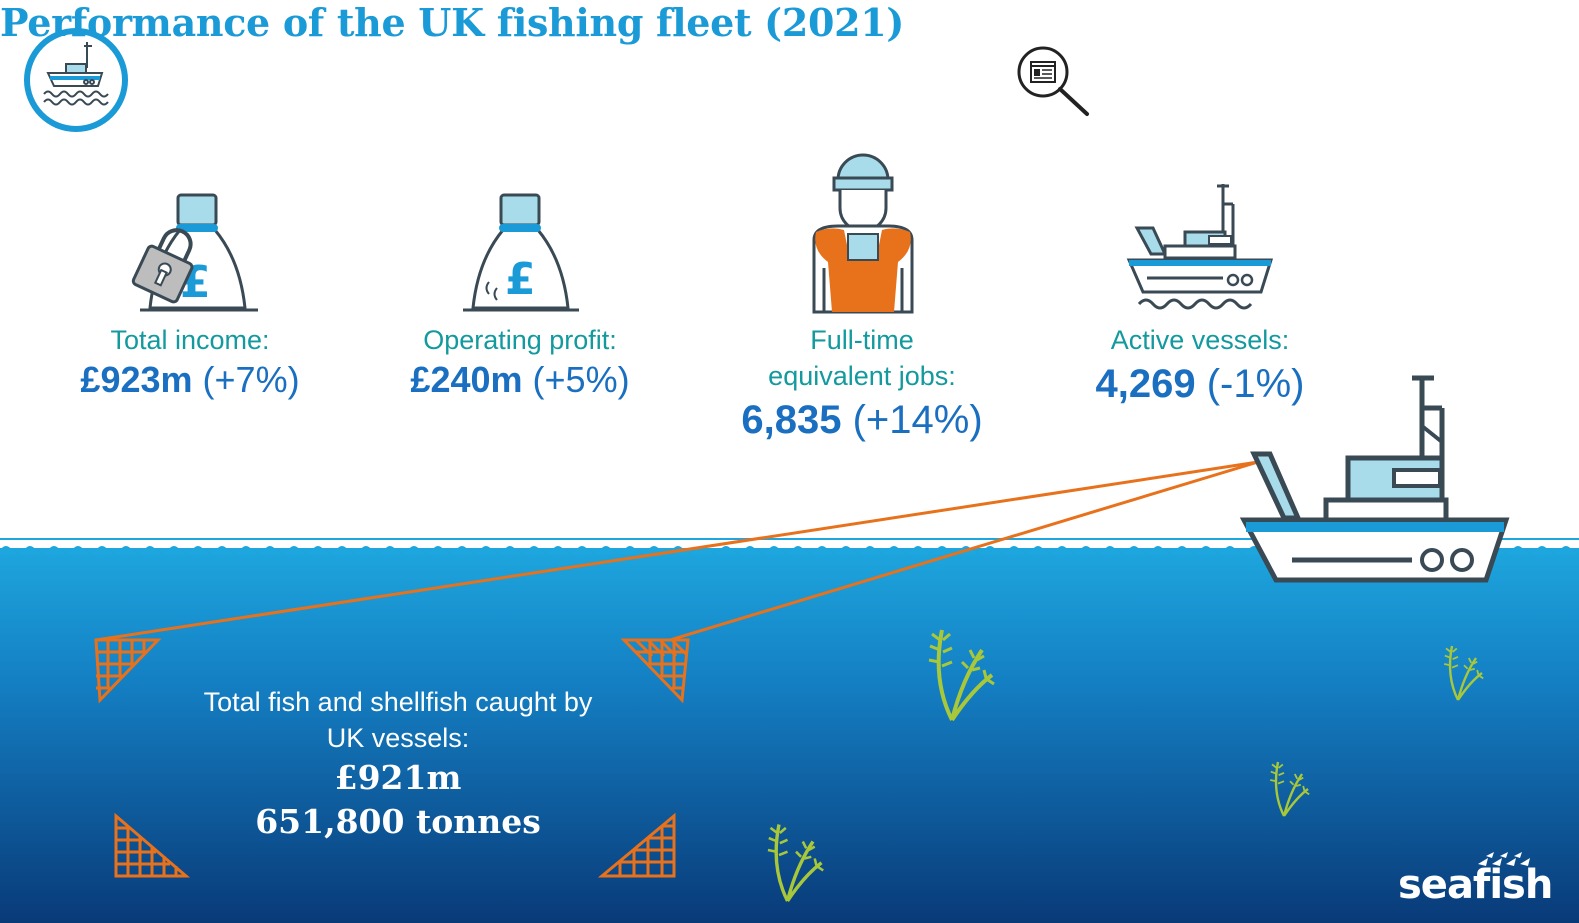 The image size is (1579, 923). I want to click on fisherman-icon, so click(863, 233).